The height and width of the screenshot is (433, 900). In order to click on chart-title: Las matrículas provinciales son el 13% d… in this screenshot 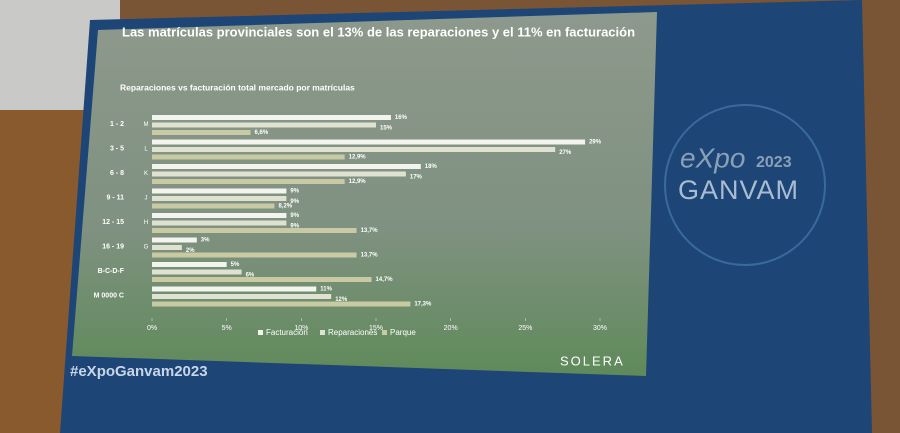, I will do `click(378, 31)`.